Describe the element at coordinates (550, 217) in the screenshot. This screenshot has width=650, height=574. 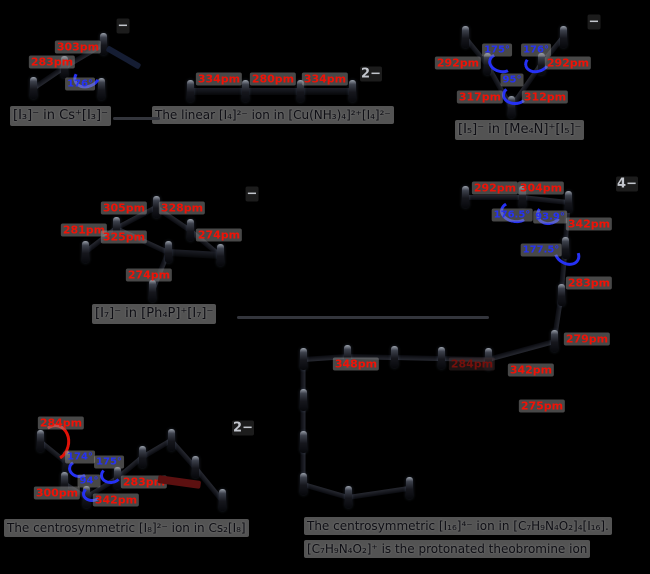
I see `bond-angle-label: 93.9°` at that location.